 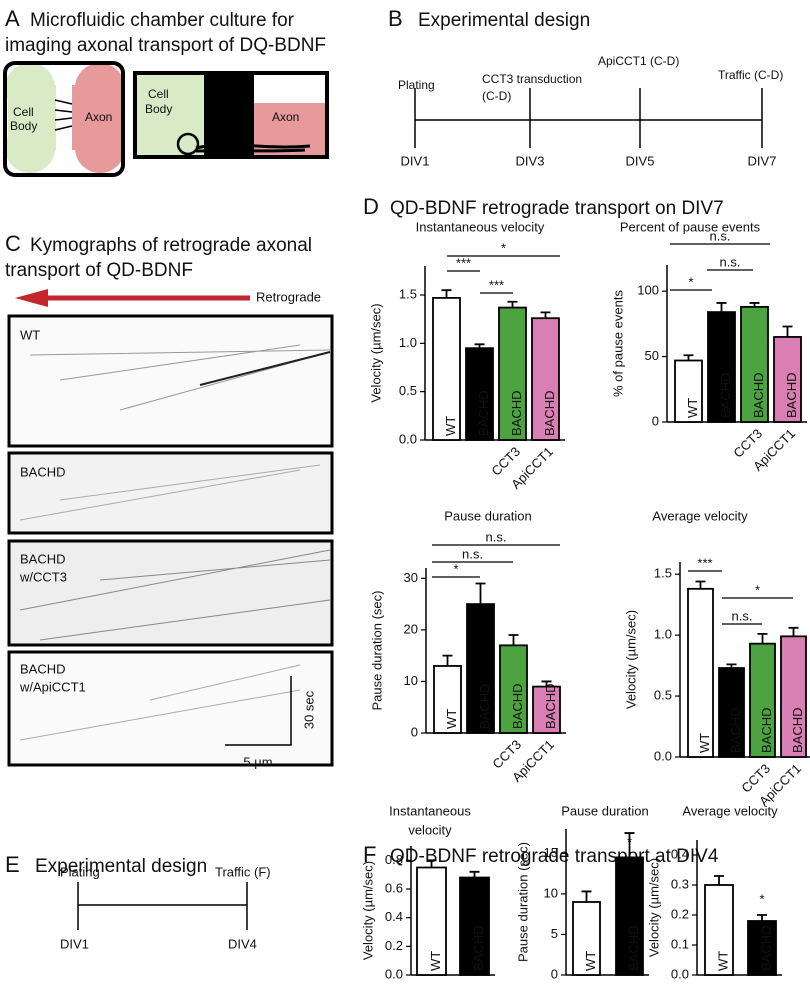 I want to click on scale-label: 30 sec, so click(x=308, y=709).